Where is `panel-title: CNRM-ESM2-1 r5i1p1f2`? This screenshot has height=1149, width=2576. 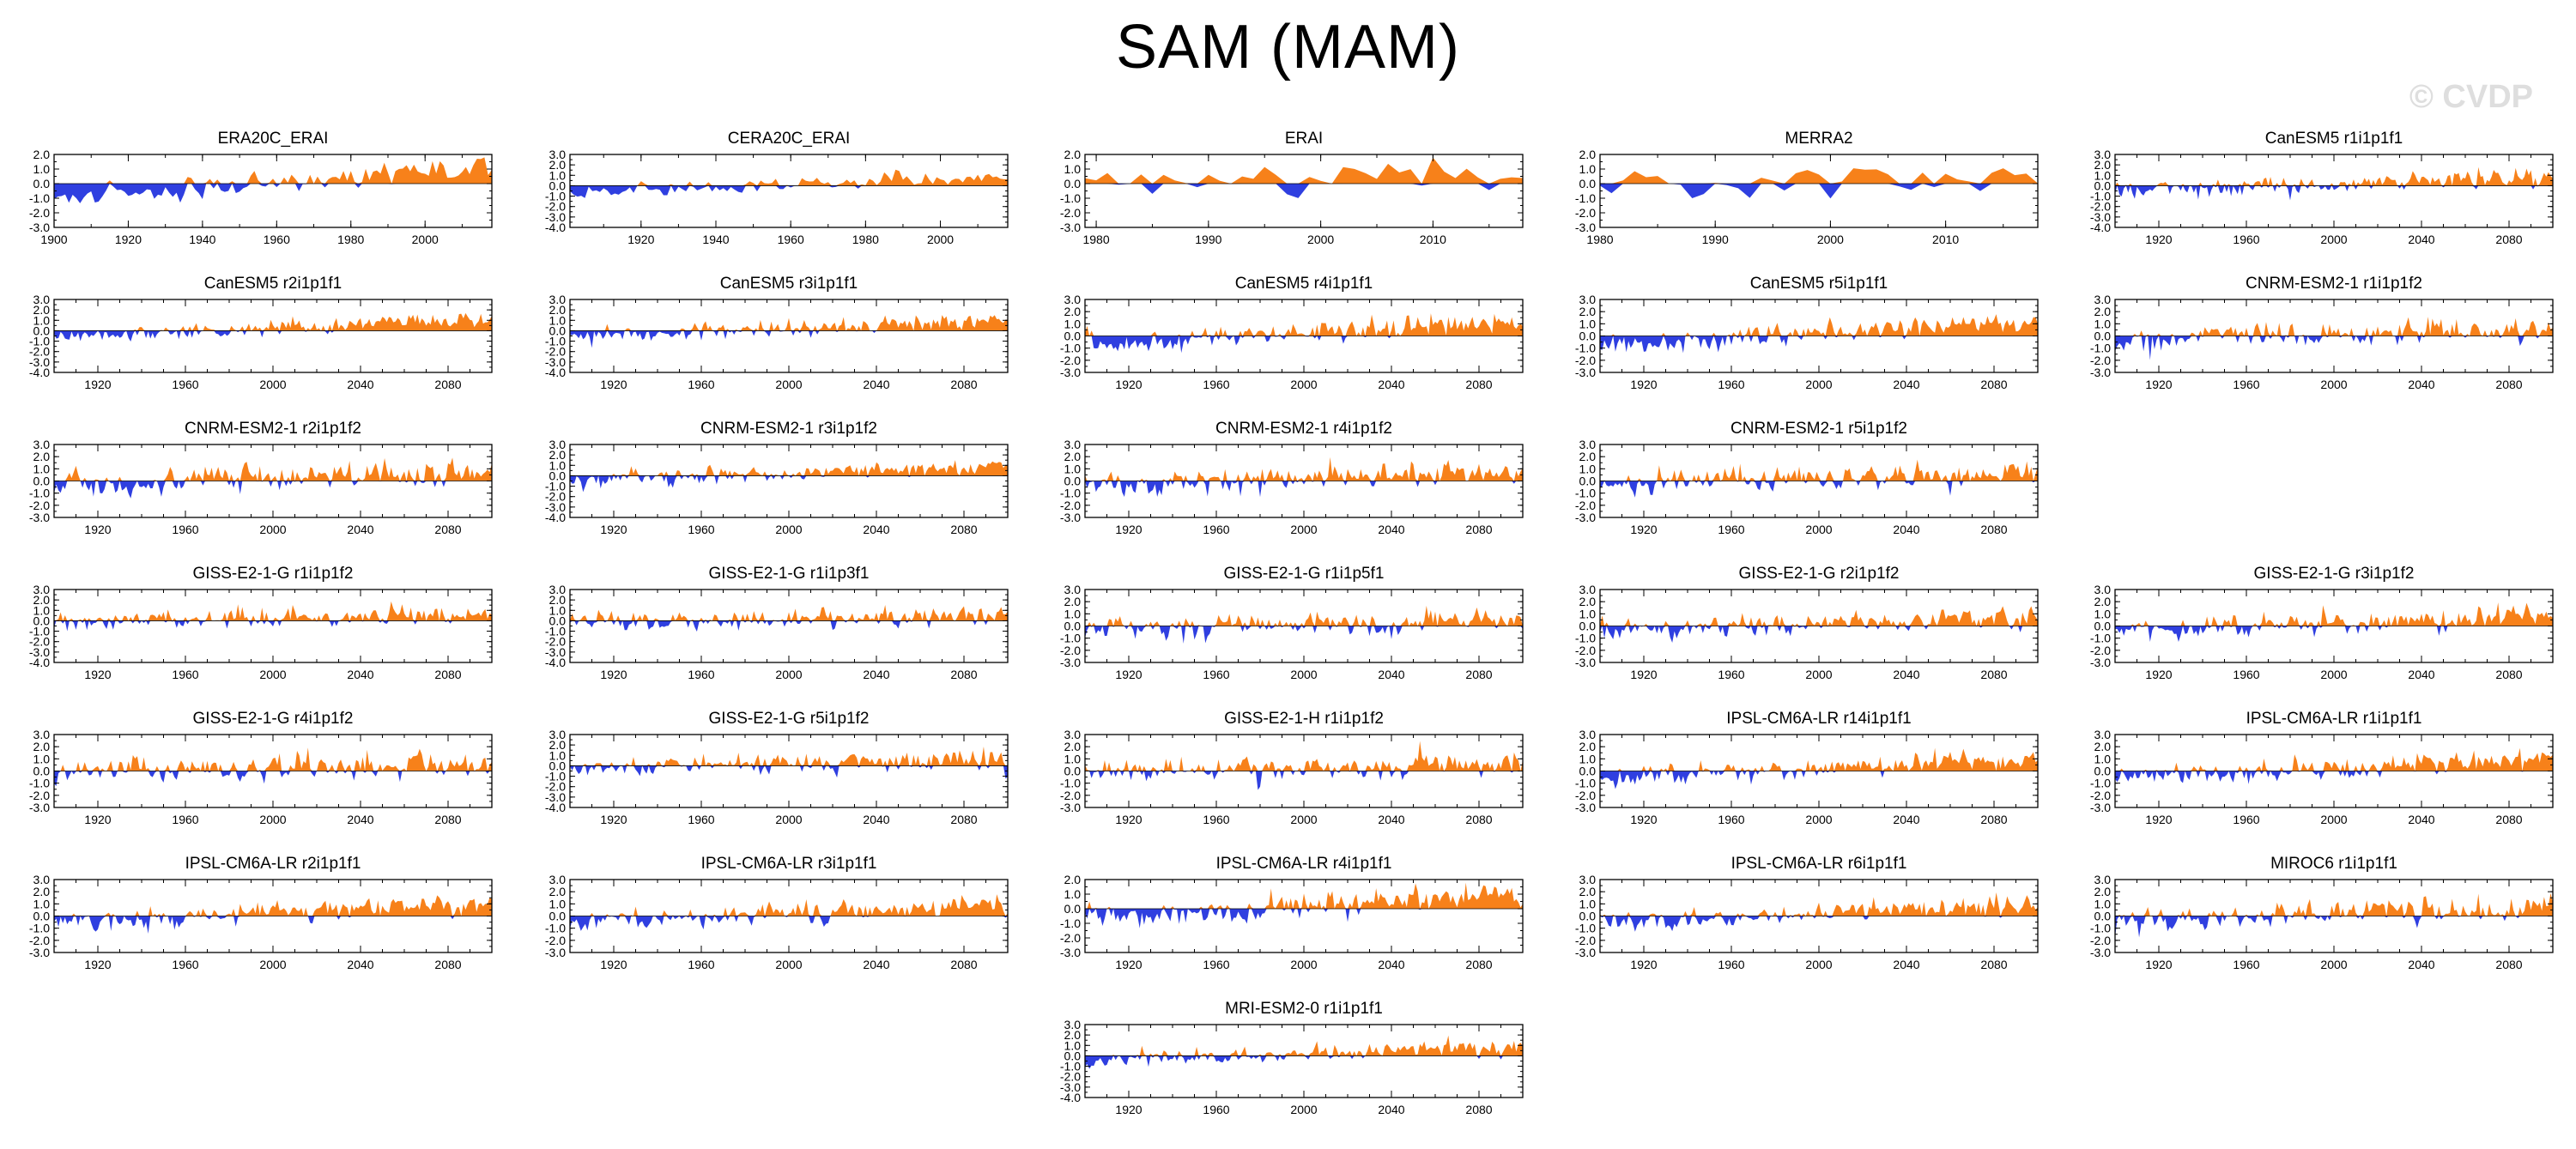 panel-title: CNRM-ESM2-1 r5i1p1f2 is located at coordinates (1818, 429).